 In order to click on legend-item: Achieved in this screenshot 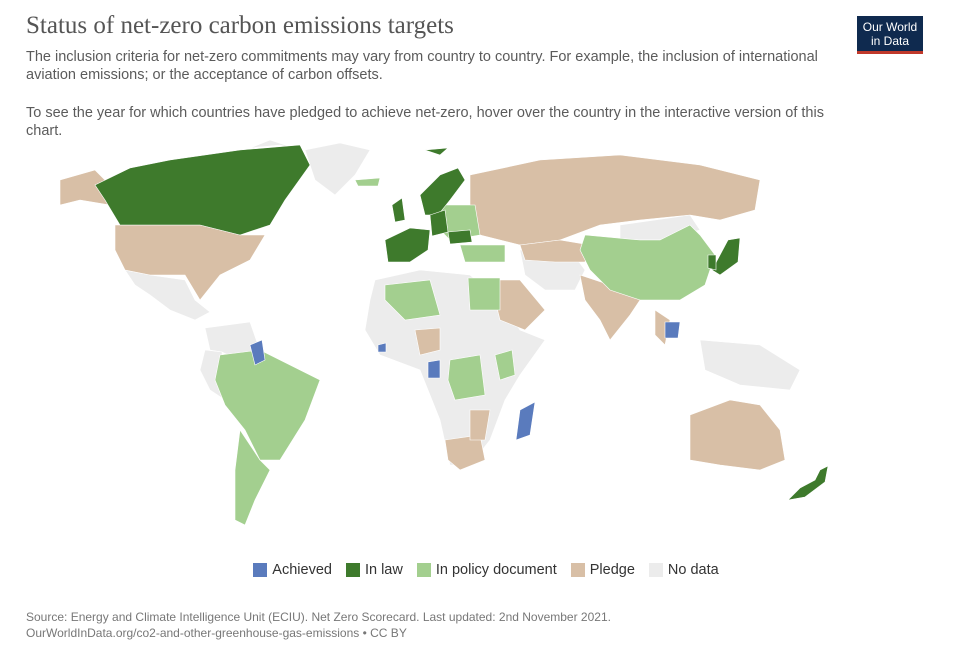, I will do `click(292, 570)`.